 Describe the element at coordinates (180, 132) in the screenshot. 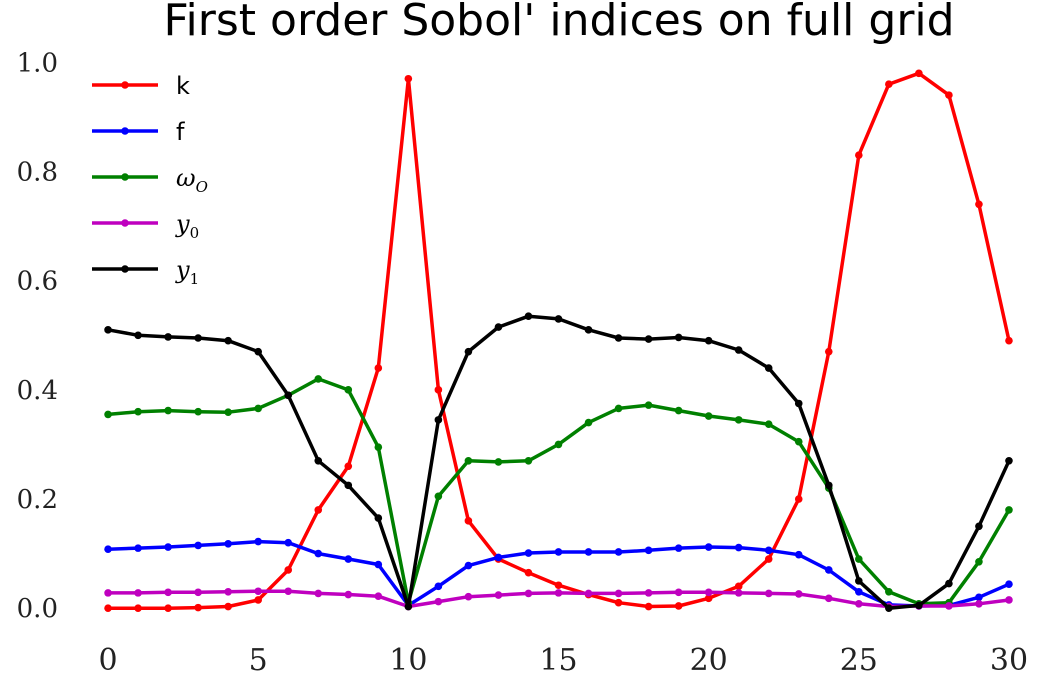

I see `legend-label: f` at that location.